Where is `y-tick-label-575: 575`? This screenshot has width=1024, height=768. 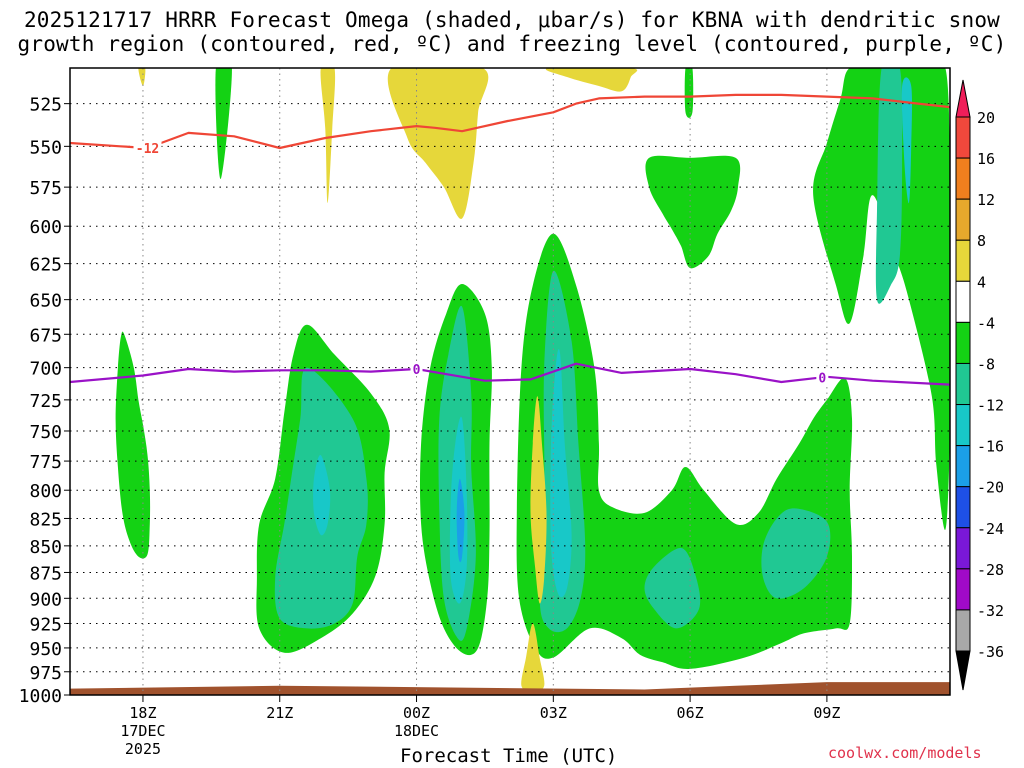 y-tick-label-575: 575 is located at coordinates (45, 188).